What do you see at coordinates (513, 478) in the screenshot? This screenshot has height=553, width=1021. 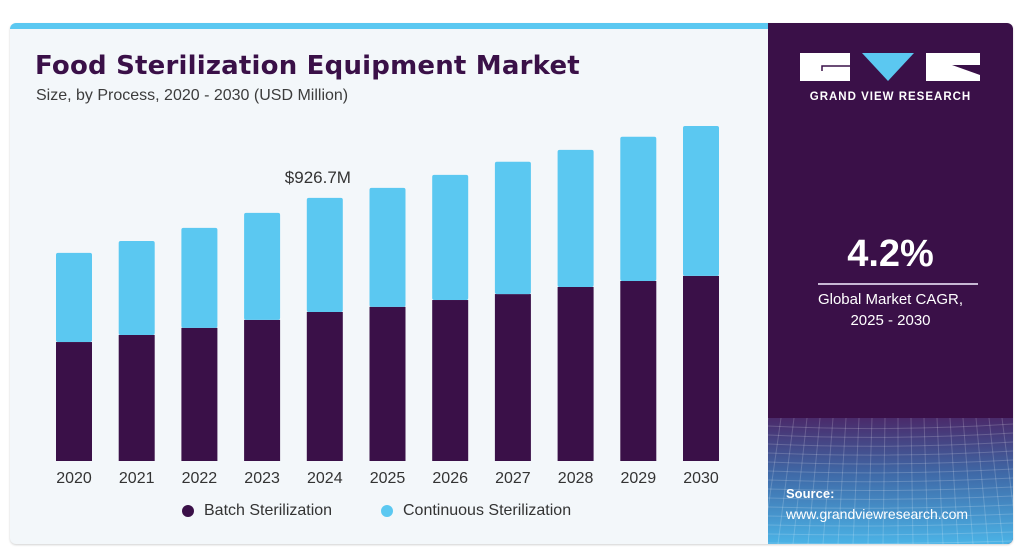 I see `x-tick-label: 2027` at bounding box center [513, 478].